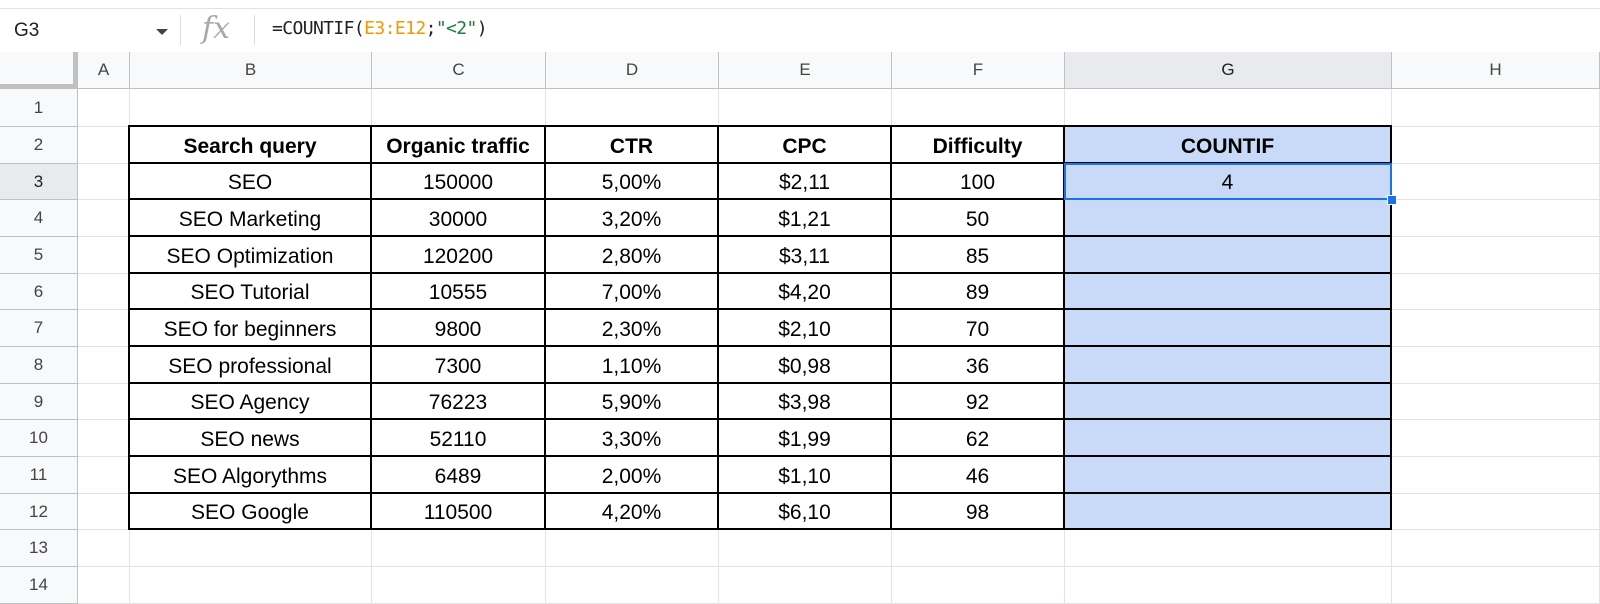 This screenshot has width=1600, height=604. I want to click on row-header-7: 7, so click(39, 328).